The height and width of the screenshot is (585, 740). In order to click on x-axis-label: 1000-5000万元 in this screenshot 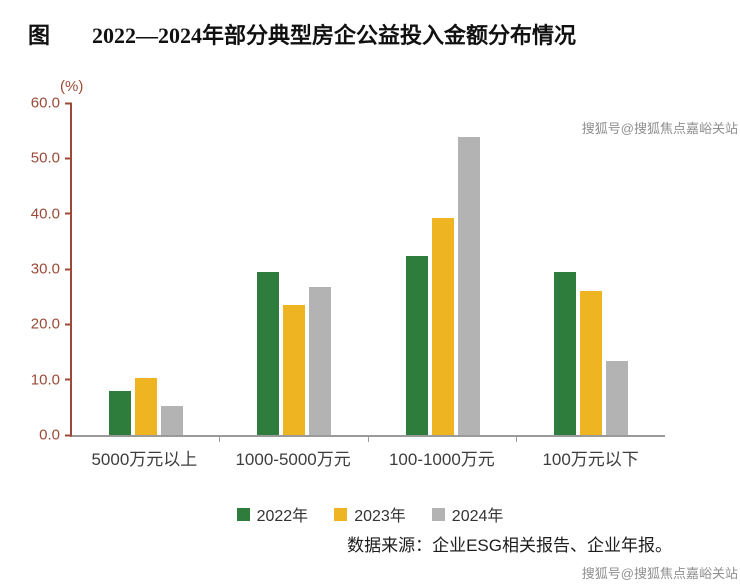, I will do `click(293, 459)`.